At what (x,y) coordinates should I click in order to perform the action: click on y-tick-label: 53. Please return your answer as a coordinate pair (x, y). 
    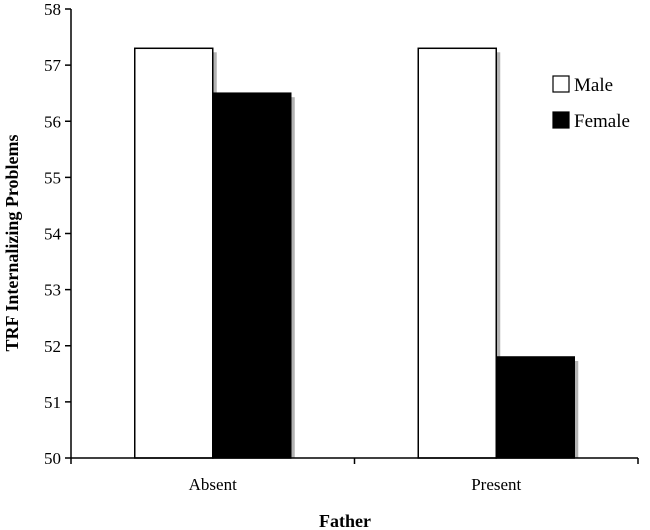
    Looking at the image, I should click on (52, 290).